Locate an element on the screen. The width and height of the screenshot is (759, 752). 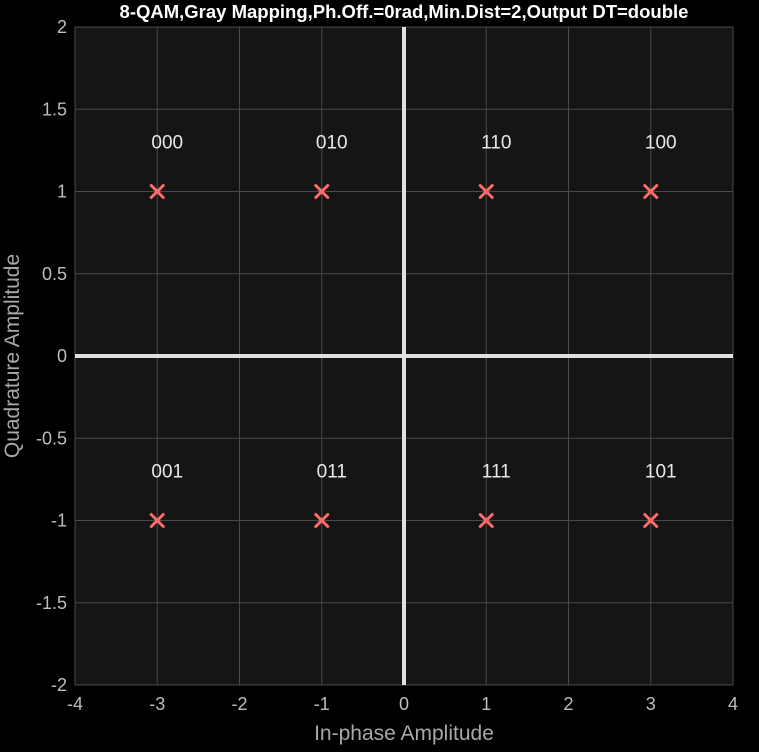
y-tick-label: 1.5 is located at coordinates (54, 109).